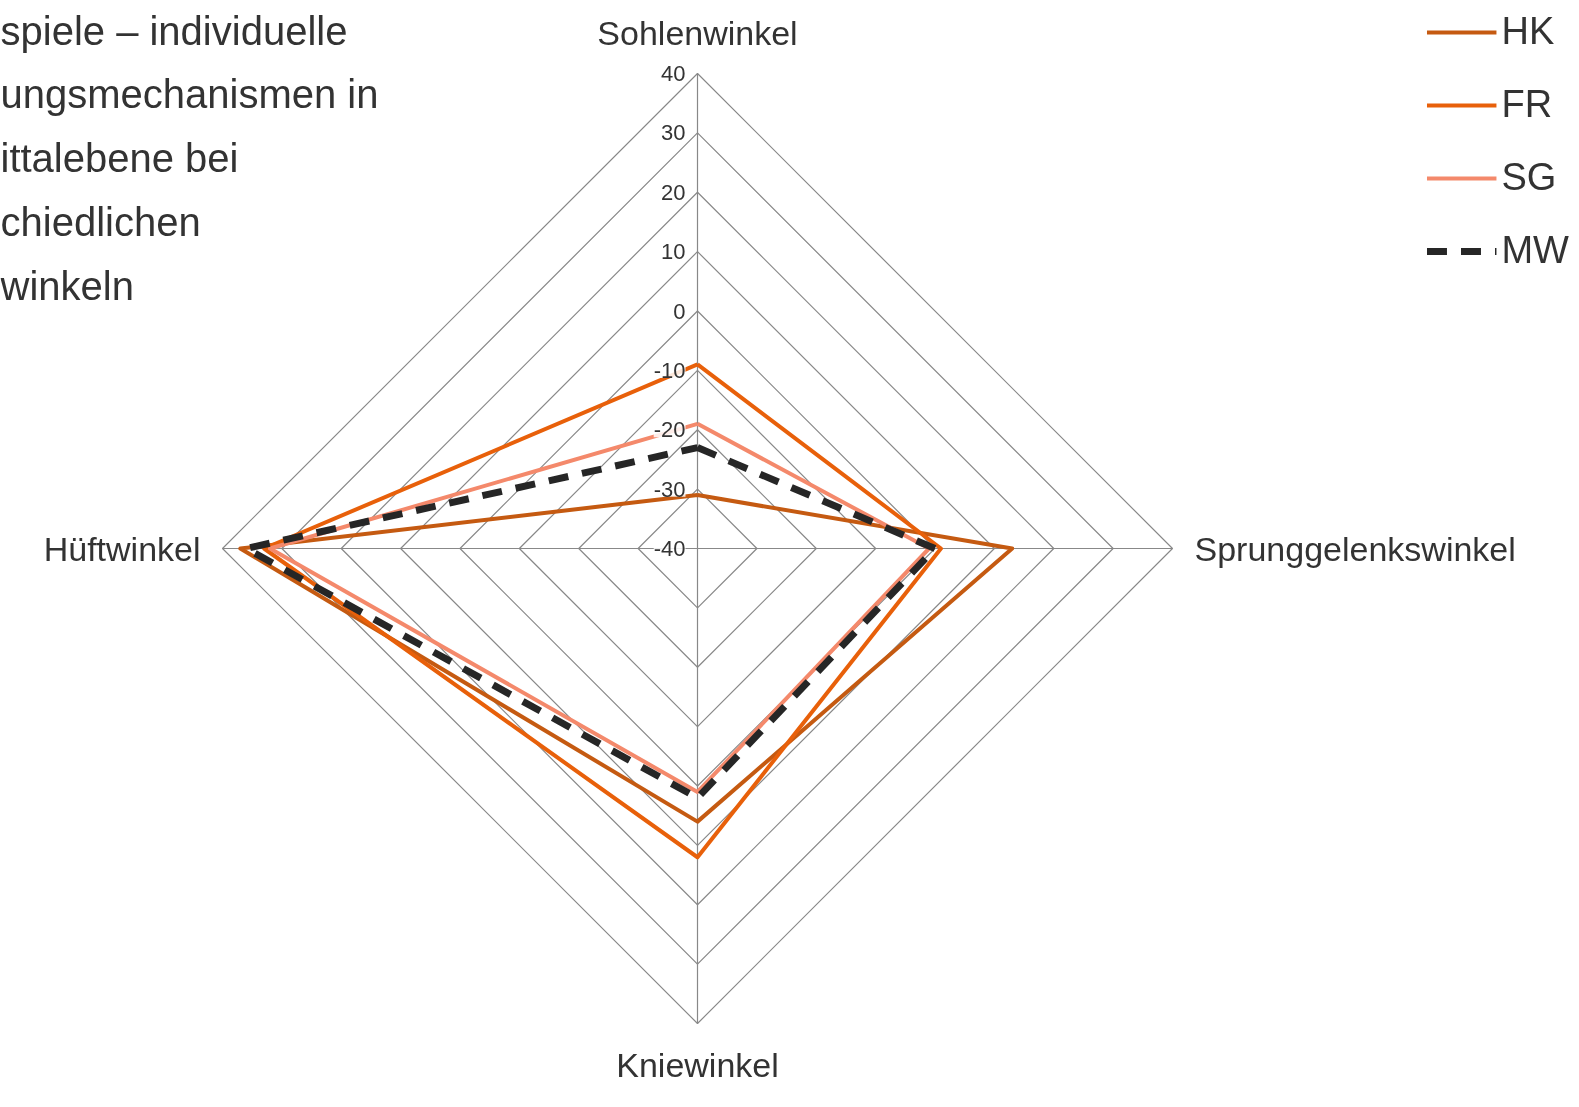 This screenshot has width=1579, height=1107. Describe the element at coordinates (1535, 250) in the screenshot. I see `legend-label: MW` at that location.